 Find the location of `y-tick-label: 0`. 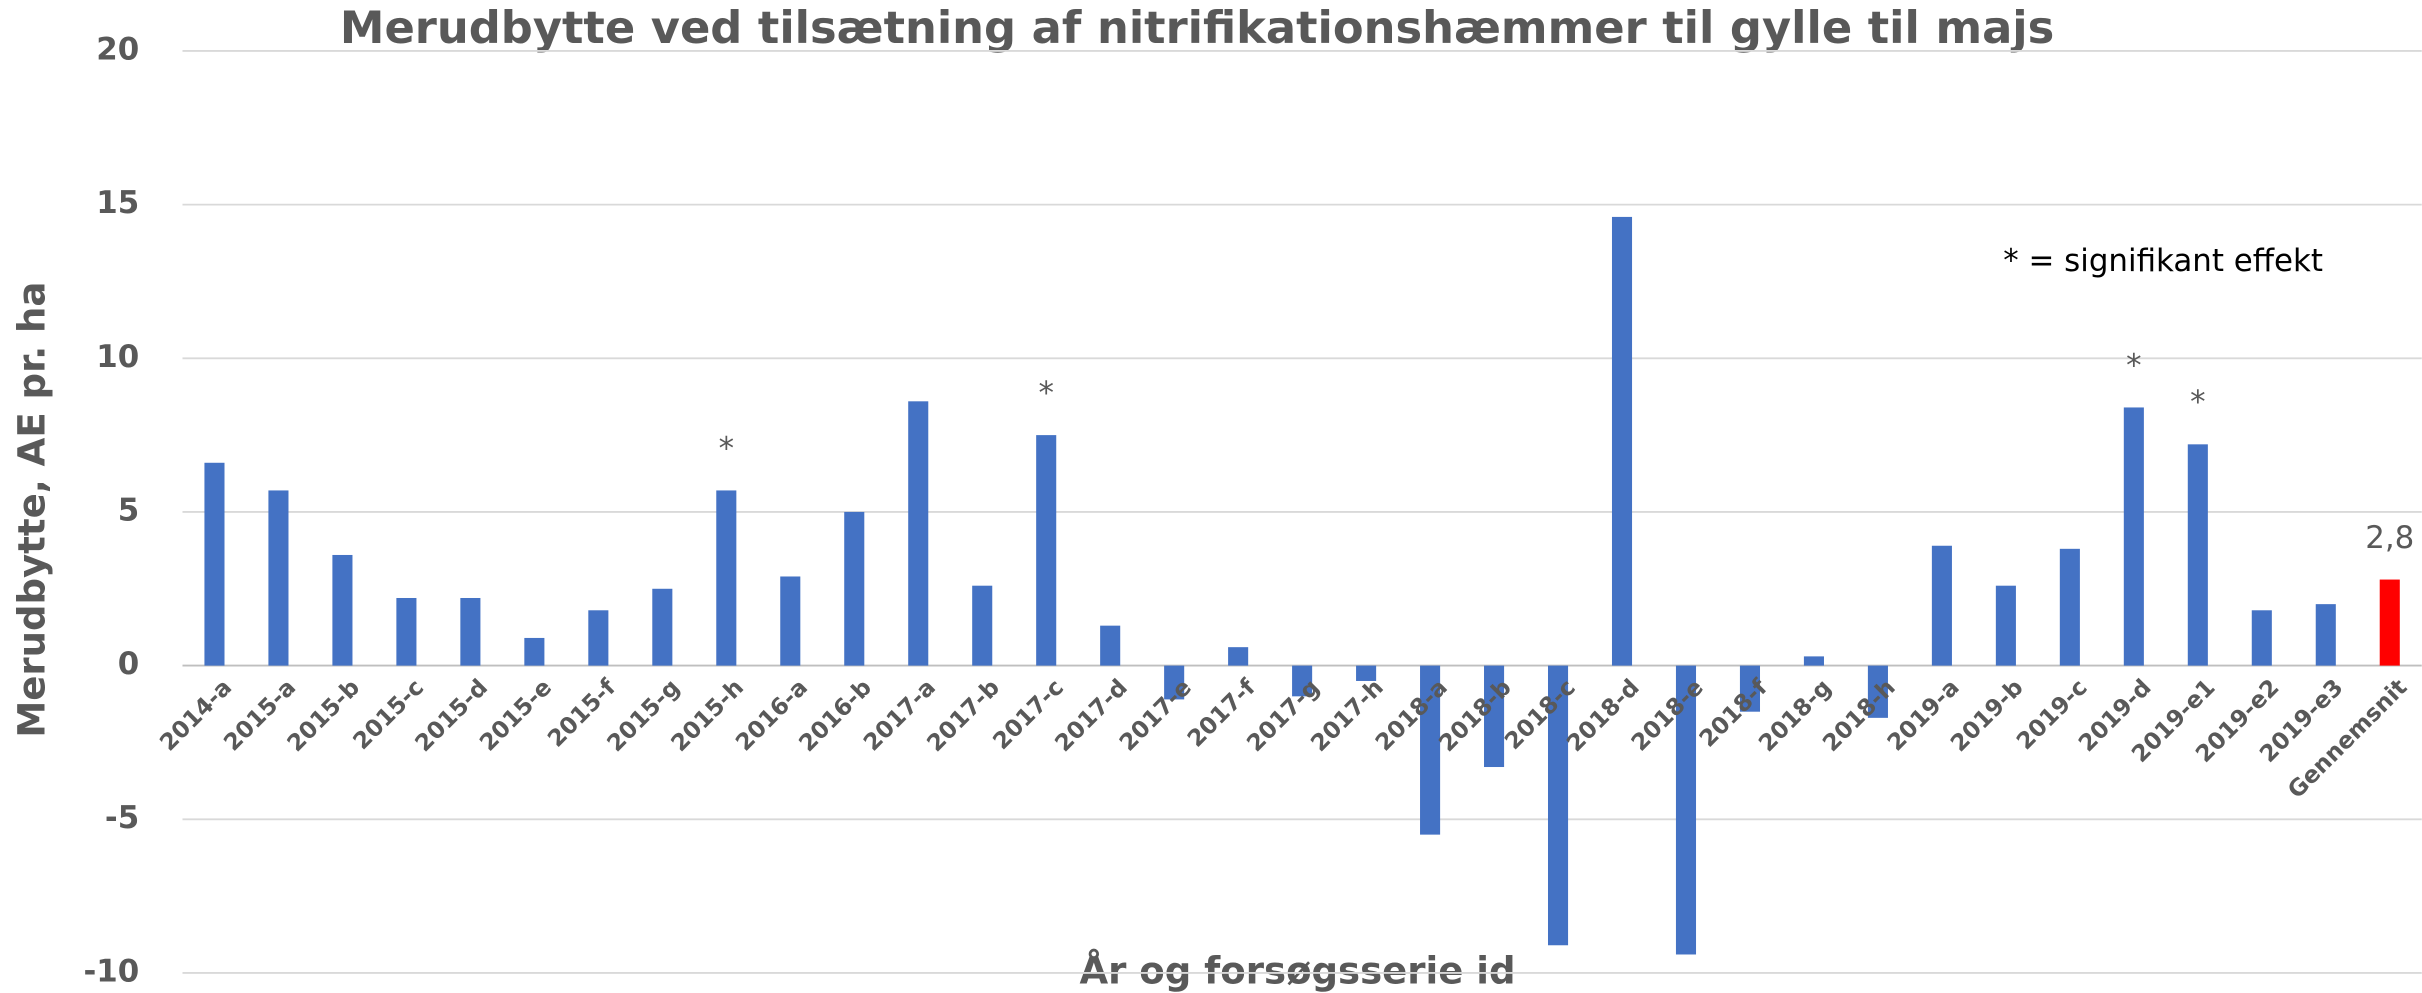

y-tick-label: 0 is located at coordinates (128, 664).